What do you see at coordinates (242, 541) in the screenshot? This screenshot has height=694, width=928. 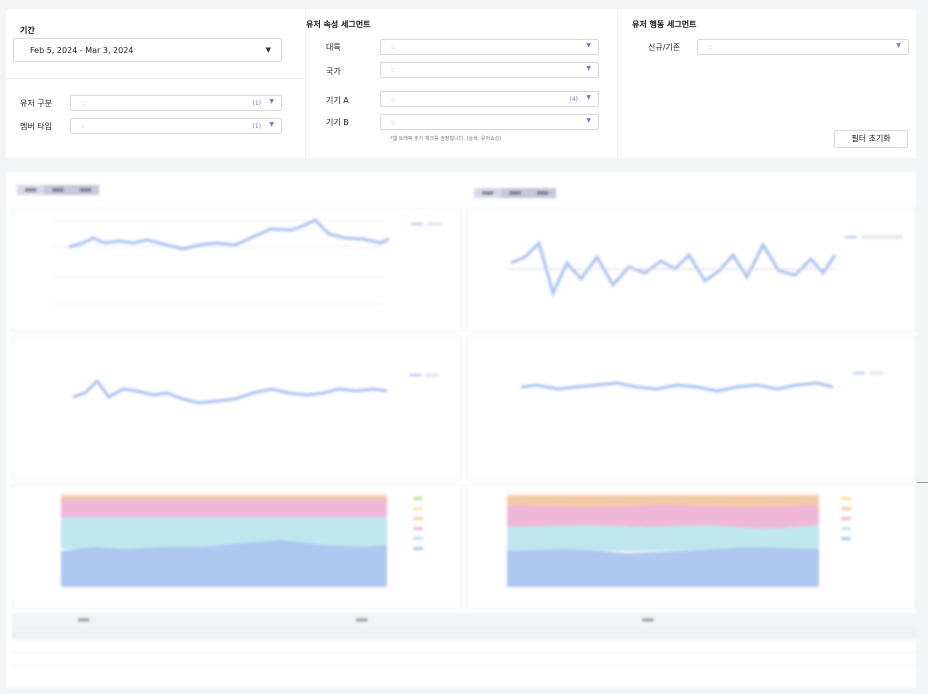 I see `stacked-area-chart-left` at bounding box center [242, 541].